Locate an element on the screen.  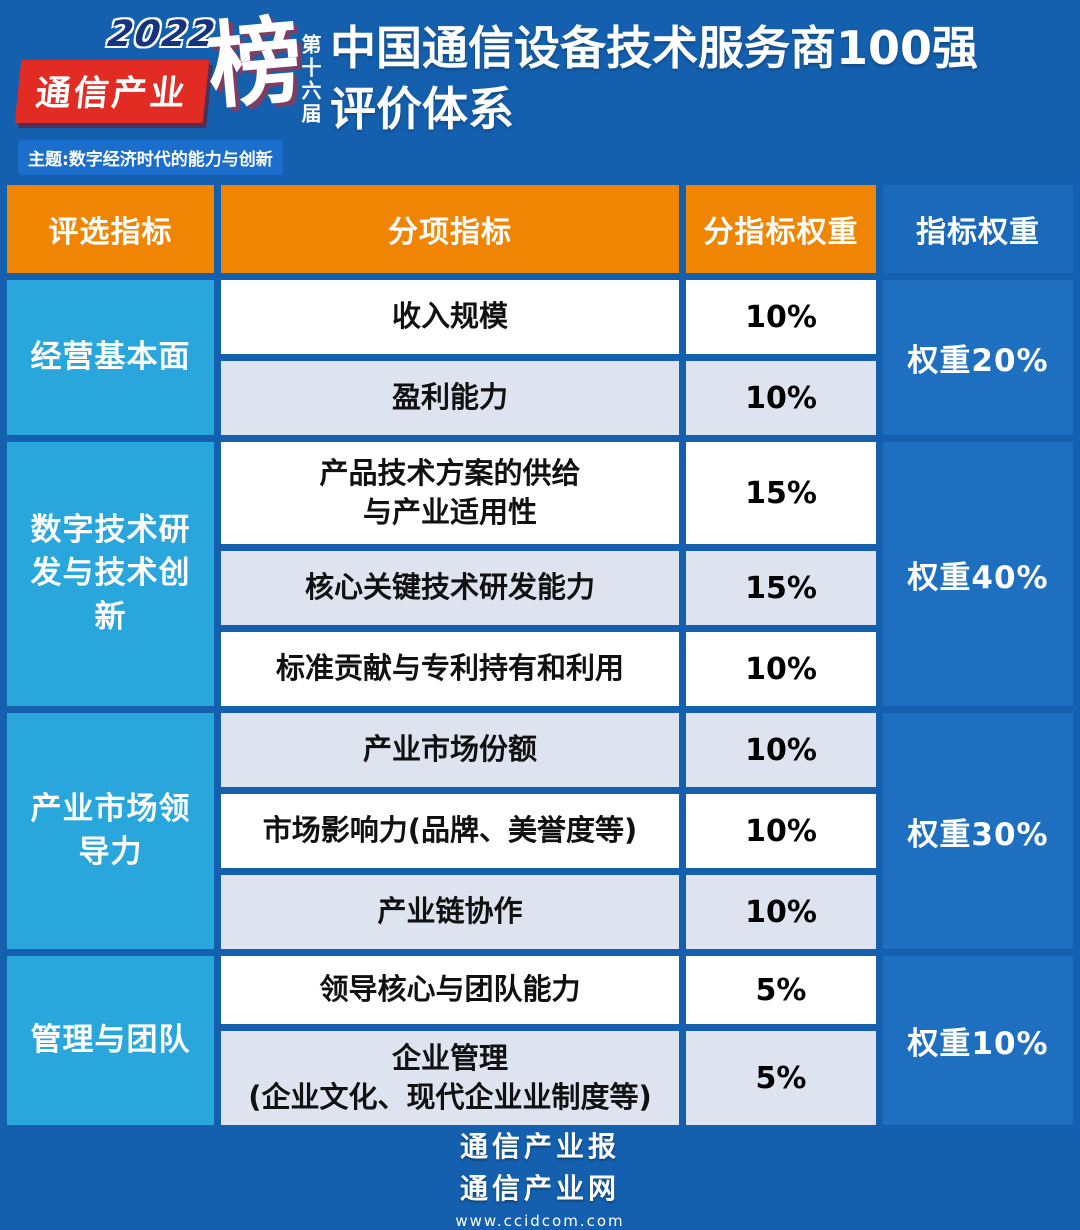
category-cell: 数字技术研发与技术创新 is located at coordinates (110, 574).